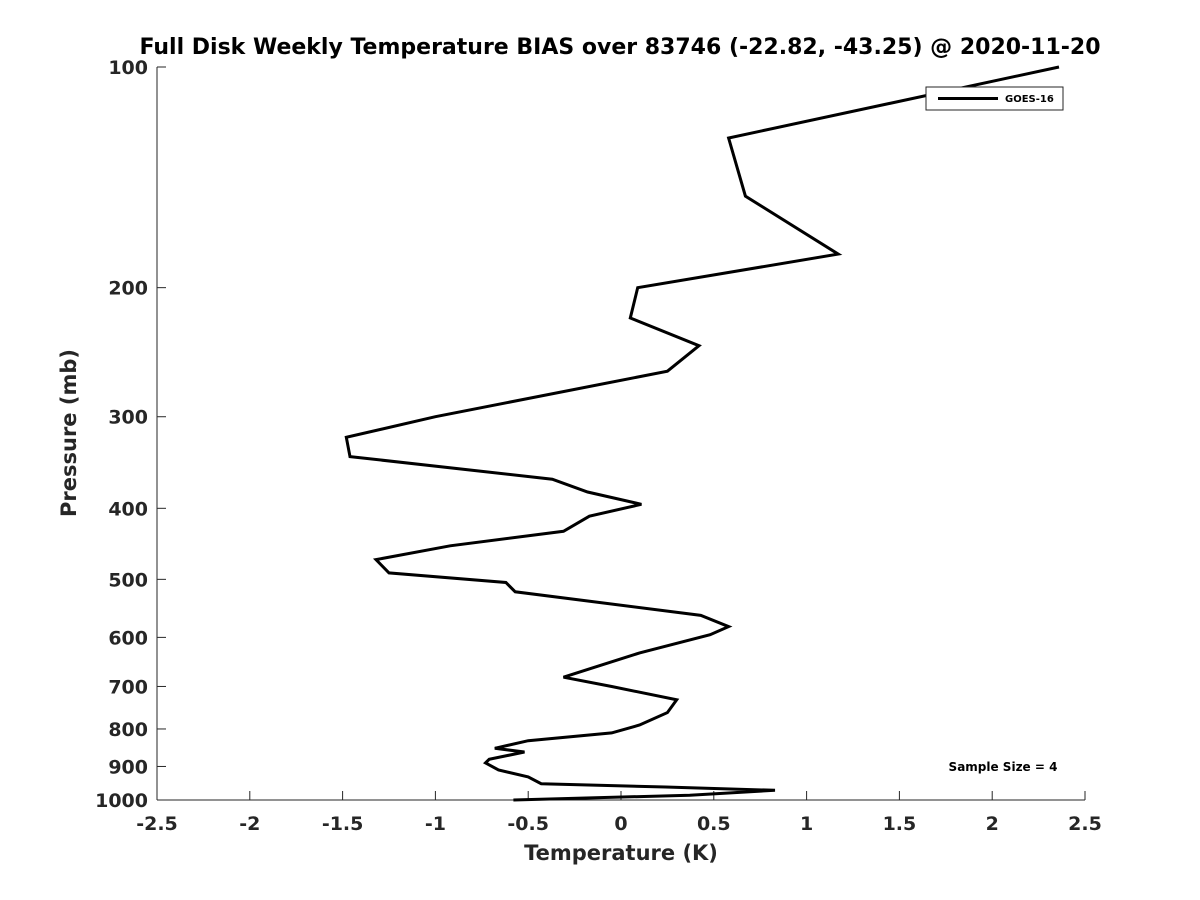 The height and width of the screenshot is (900, 1200). Describe the element at coordinates (128, 289) in the screenshot. I see `y-tick-label: 200` at that location.